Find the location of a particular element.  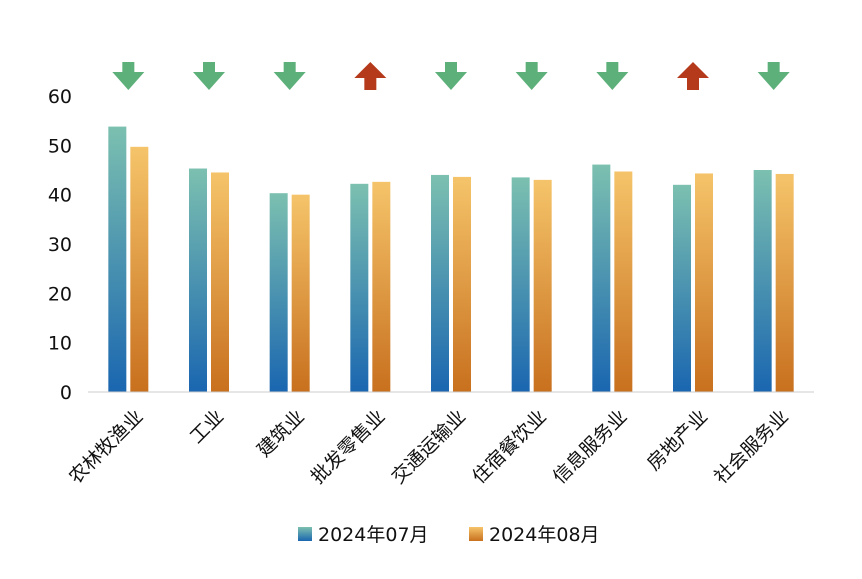

legend-label-series2: 2024年08月 is located at coordinates (544, 535).